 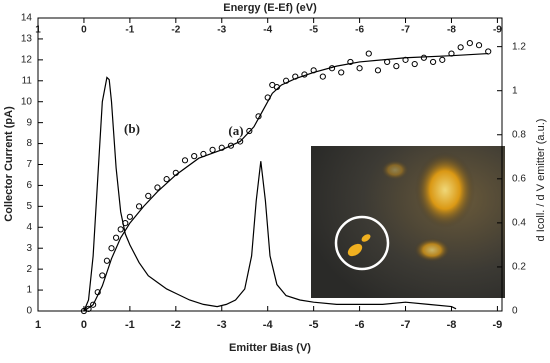 What do you see at coordinates (270, 8) in the screenshot?
I see `top-axis-title: Energy (E-Ef) (eV)` at bounding box center [270, 8].